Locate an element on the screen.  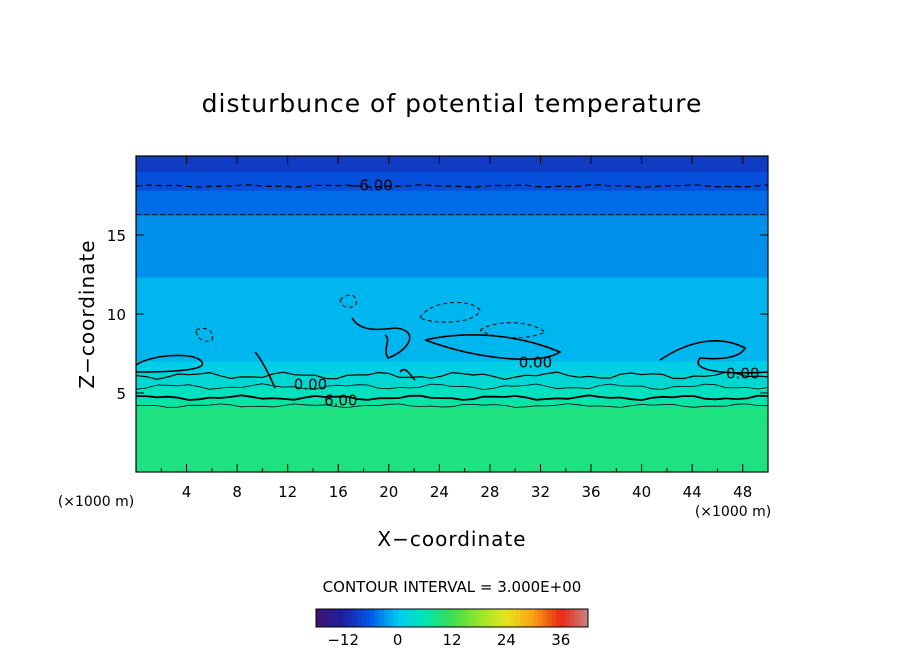
colorbar-tick-label: 24 is located at coordinates (506, 640).